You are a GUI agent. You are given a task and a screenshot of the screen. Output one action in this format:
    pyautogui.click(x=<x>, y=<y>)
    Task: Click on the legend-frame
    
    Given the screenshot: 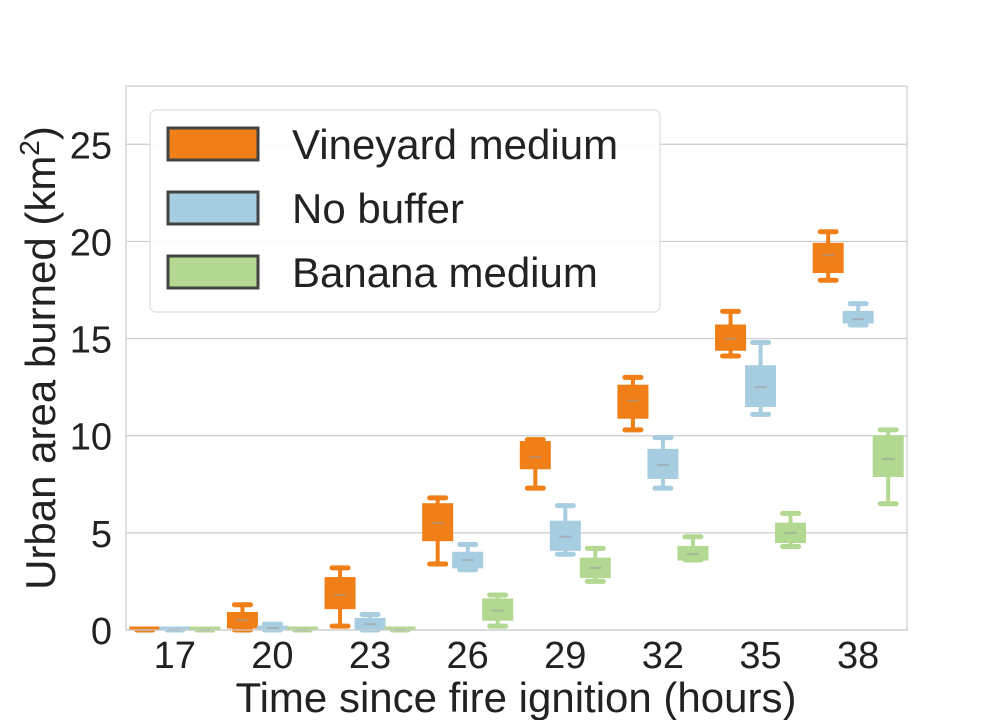 What is the action you would take?
    pyautogui.click(x=405, y=211)
    